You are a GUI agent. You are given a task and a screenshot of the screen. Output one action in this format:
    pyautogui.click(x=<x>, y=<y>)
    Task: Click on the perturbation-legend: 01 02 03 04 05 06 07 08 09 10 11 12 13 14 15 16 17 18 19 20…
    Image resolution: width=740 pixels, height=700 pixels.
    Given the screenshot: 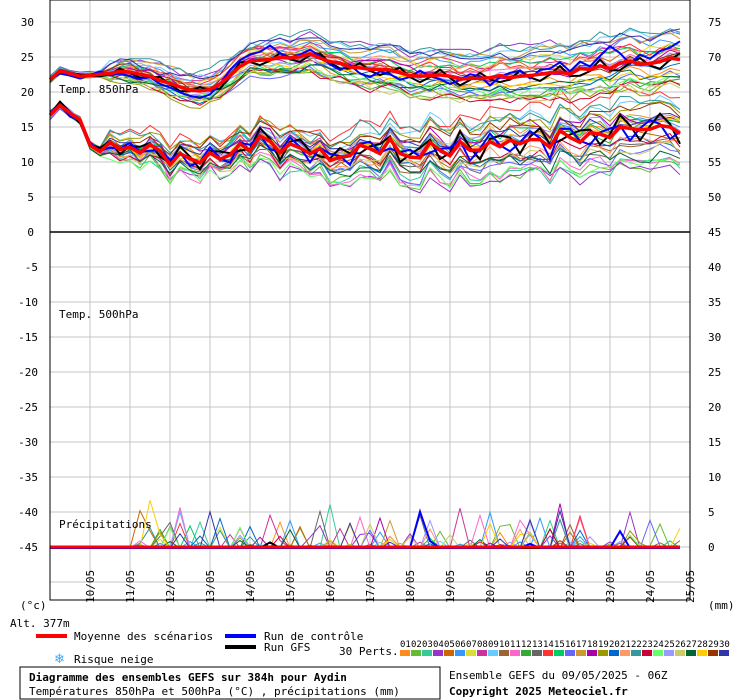 What is the action you would take?
    pyautogui.click(x=565, y=648)
    